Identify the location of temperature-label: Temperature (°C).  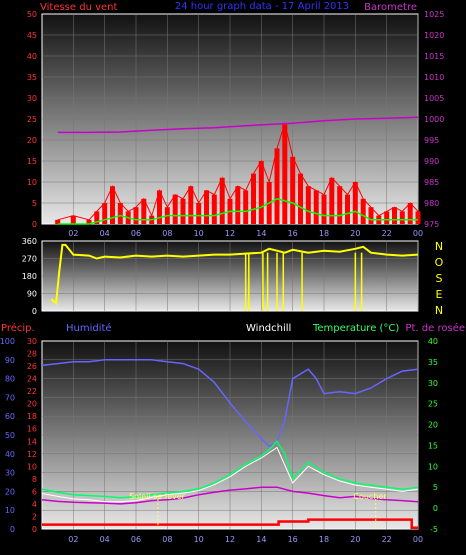
(355, 328).